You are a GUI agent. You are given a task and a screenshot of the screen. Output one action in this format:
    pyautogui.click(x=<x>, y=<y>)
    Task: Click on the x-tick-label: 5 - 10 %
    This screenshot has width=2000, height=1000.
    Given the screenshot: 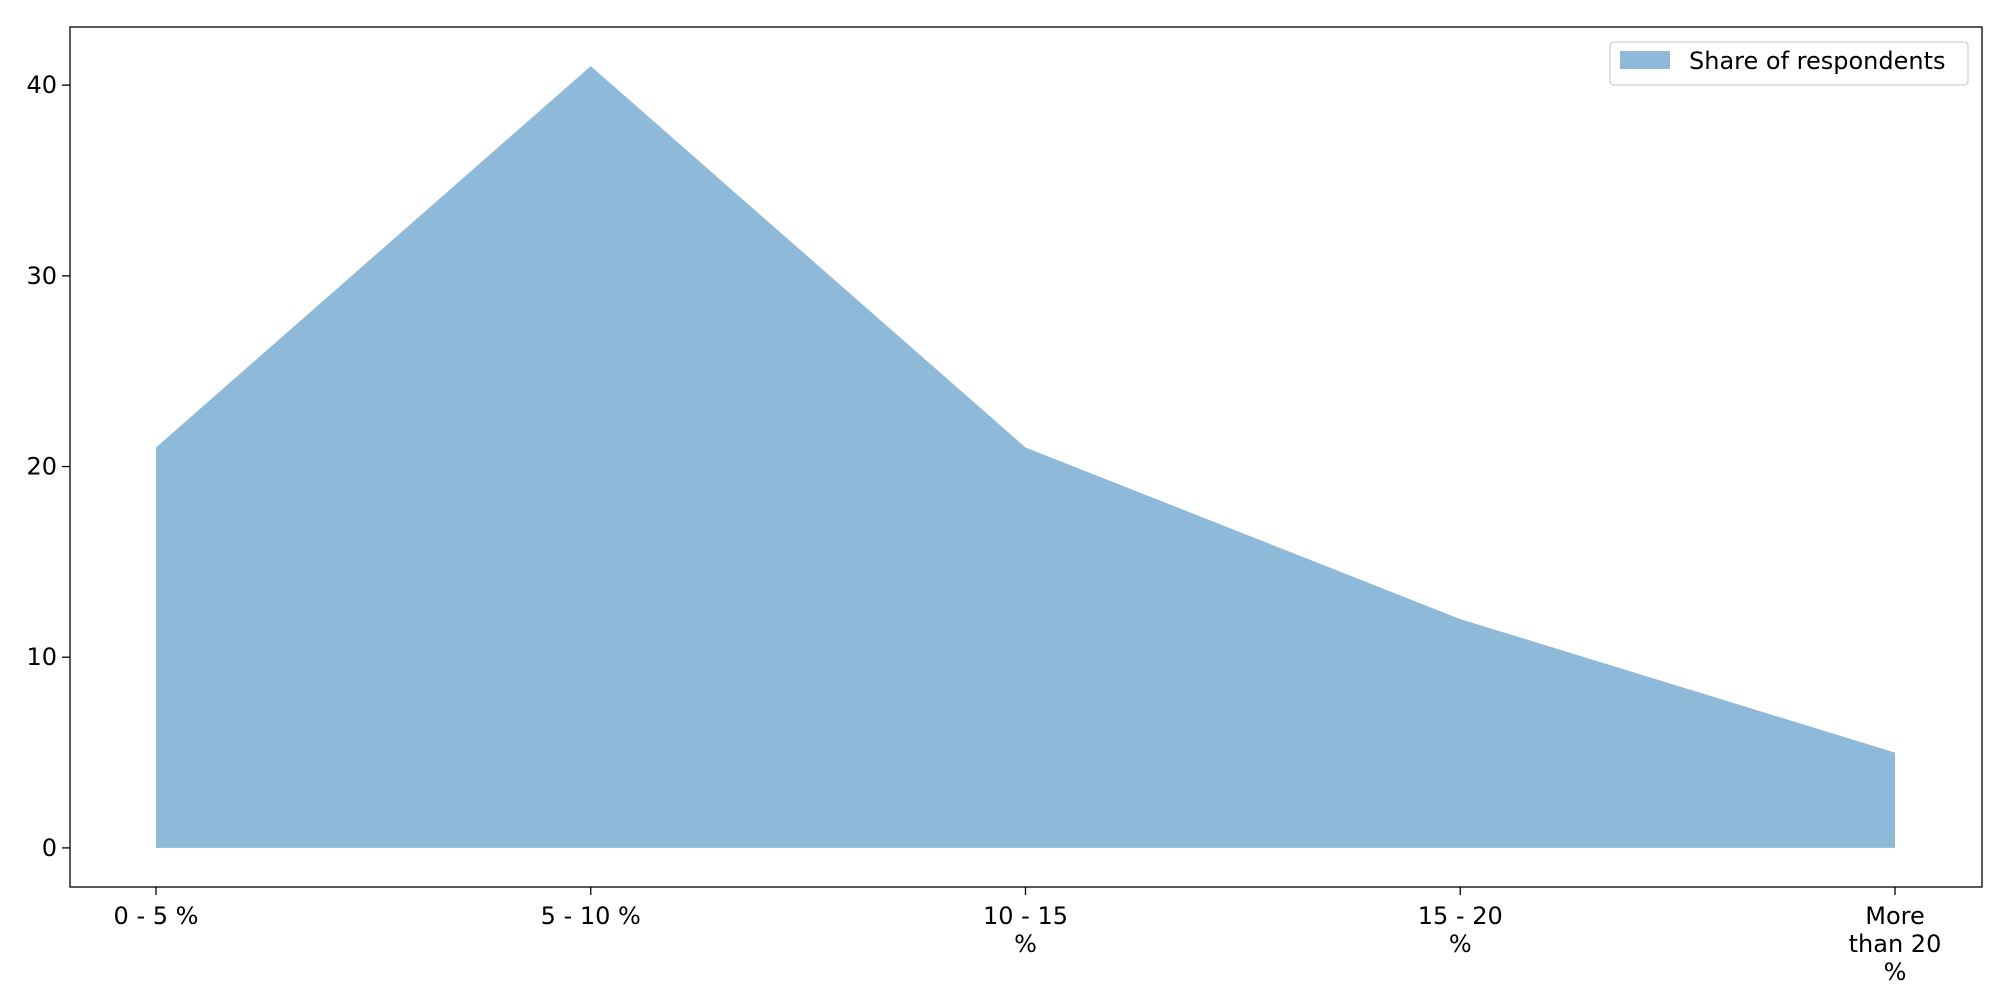 What is the action you would take?
    pyautogui.click(x=591, y=916)
    